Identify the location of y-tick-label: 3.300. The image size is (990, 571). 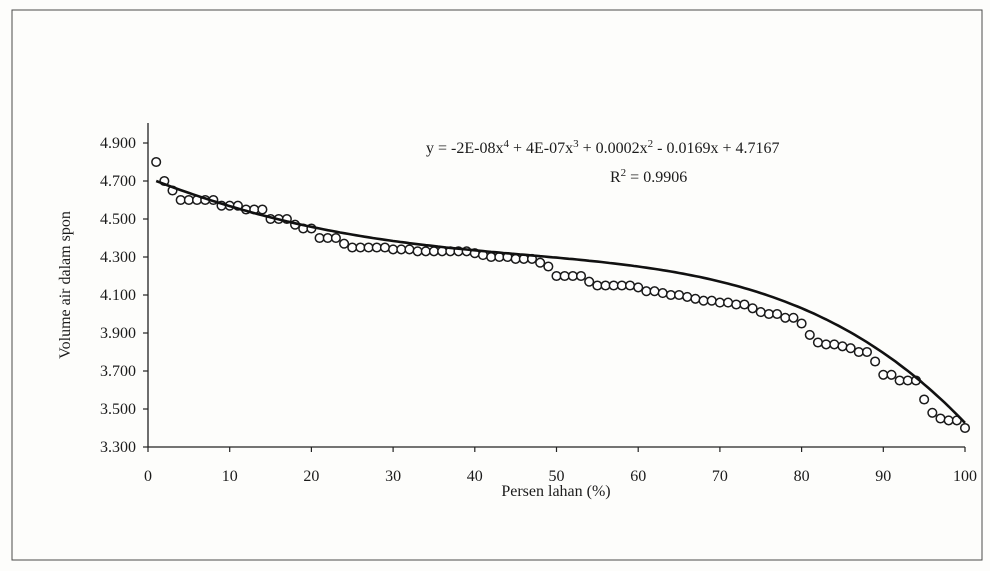
(118, 447).